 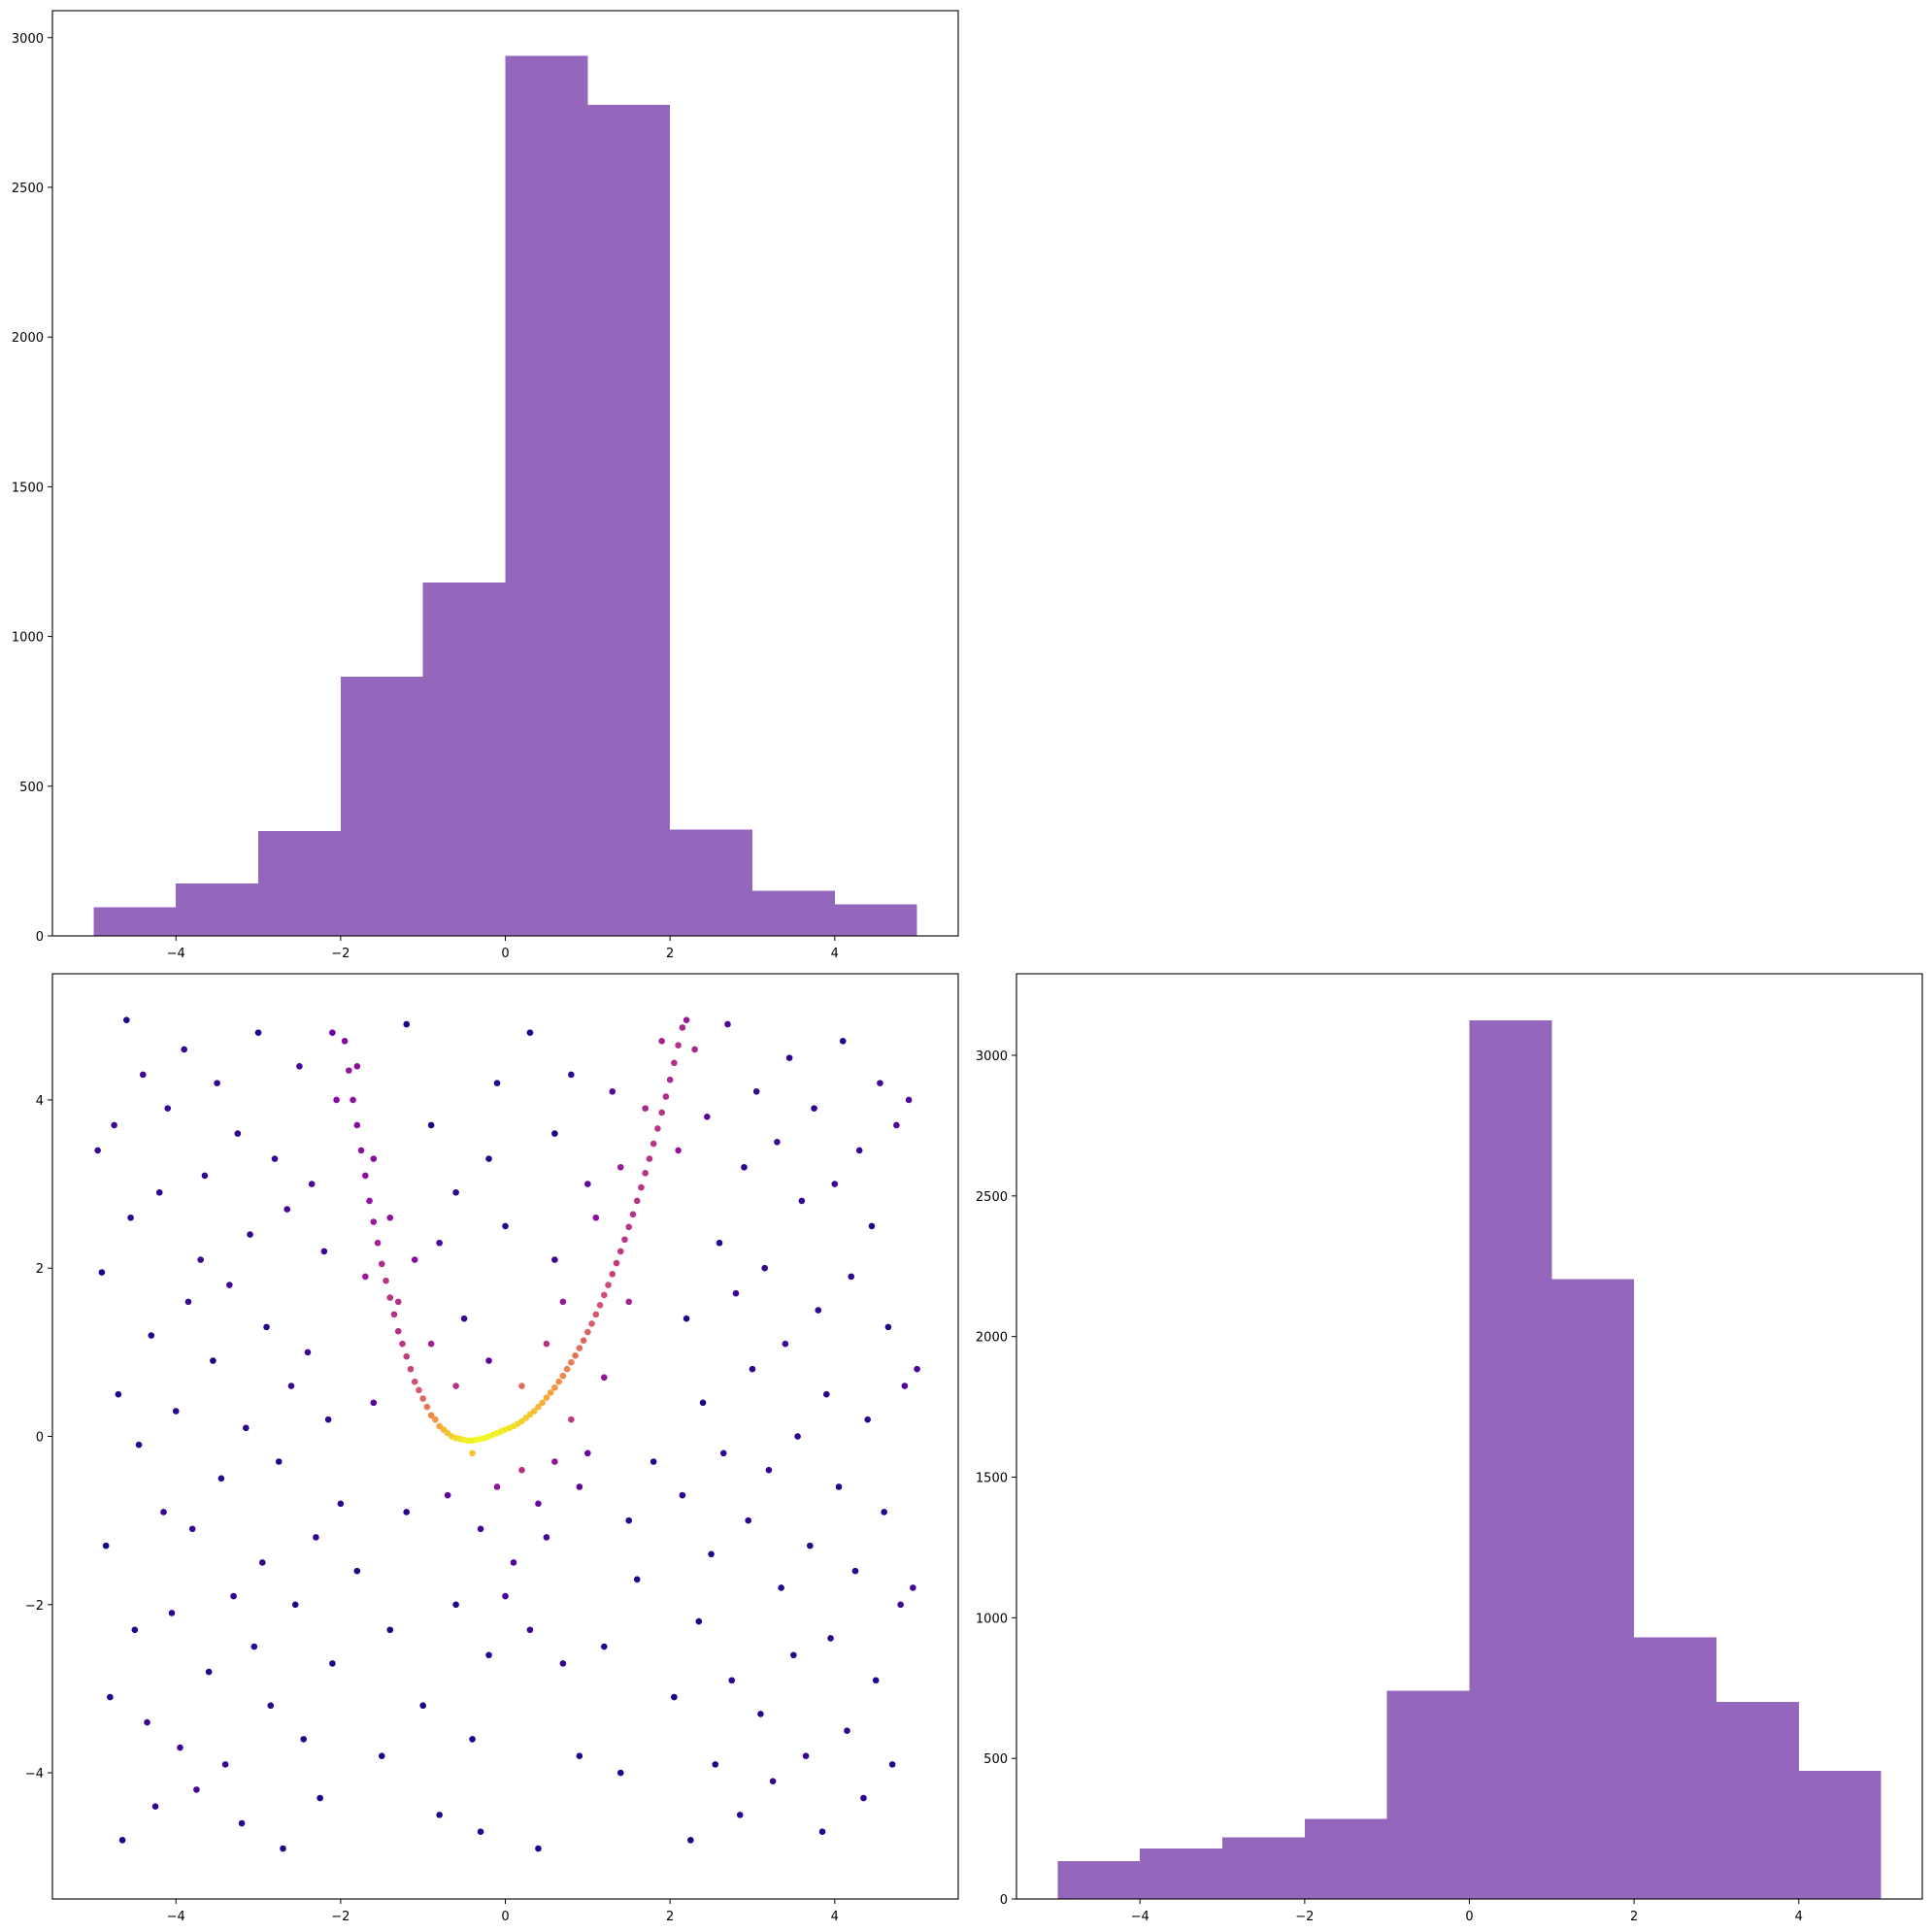 I want to click on x-tick-label: −2, so click(x=340, y=1917).